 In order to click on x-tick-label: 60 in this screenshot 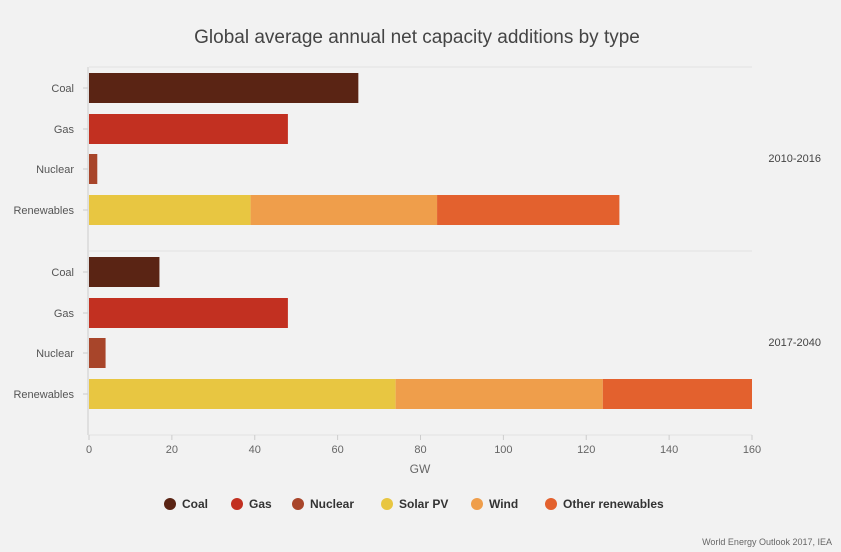, I will do `click(338, 450)`.